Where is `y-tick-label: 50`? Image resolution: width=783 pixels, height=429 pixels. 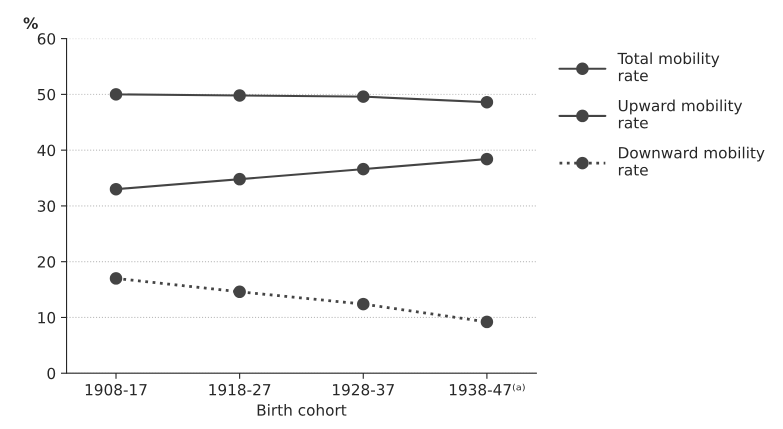 y-tick-label: 50 is located at coordinates (47, 94).